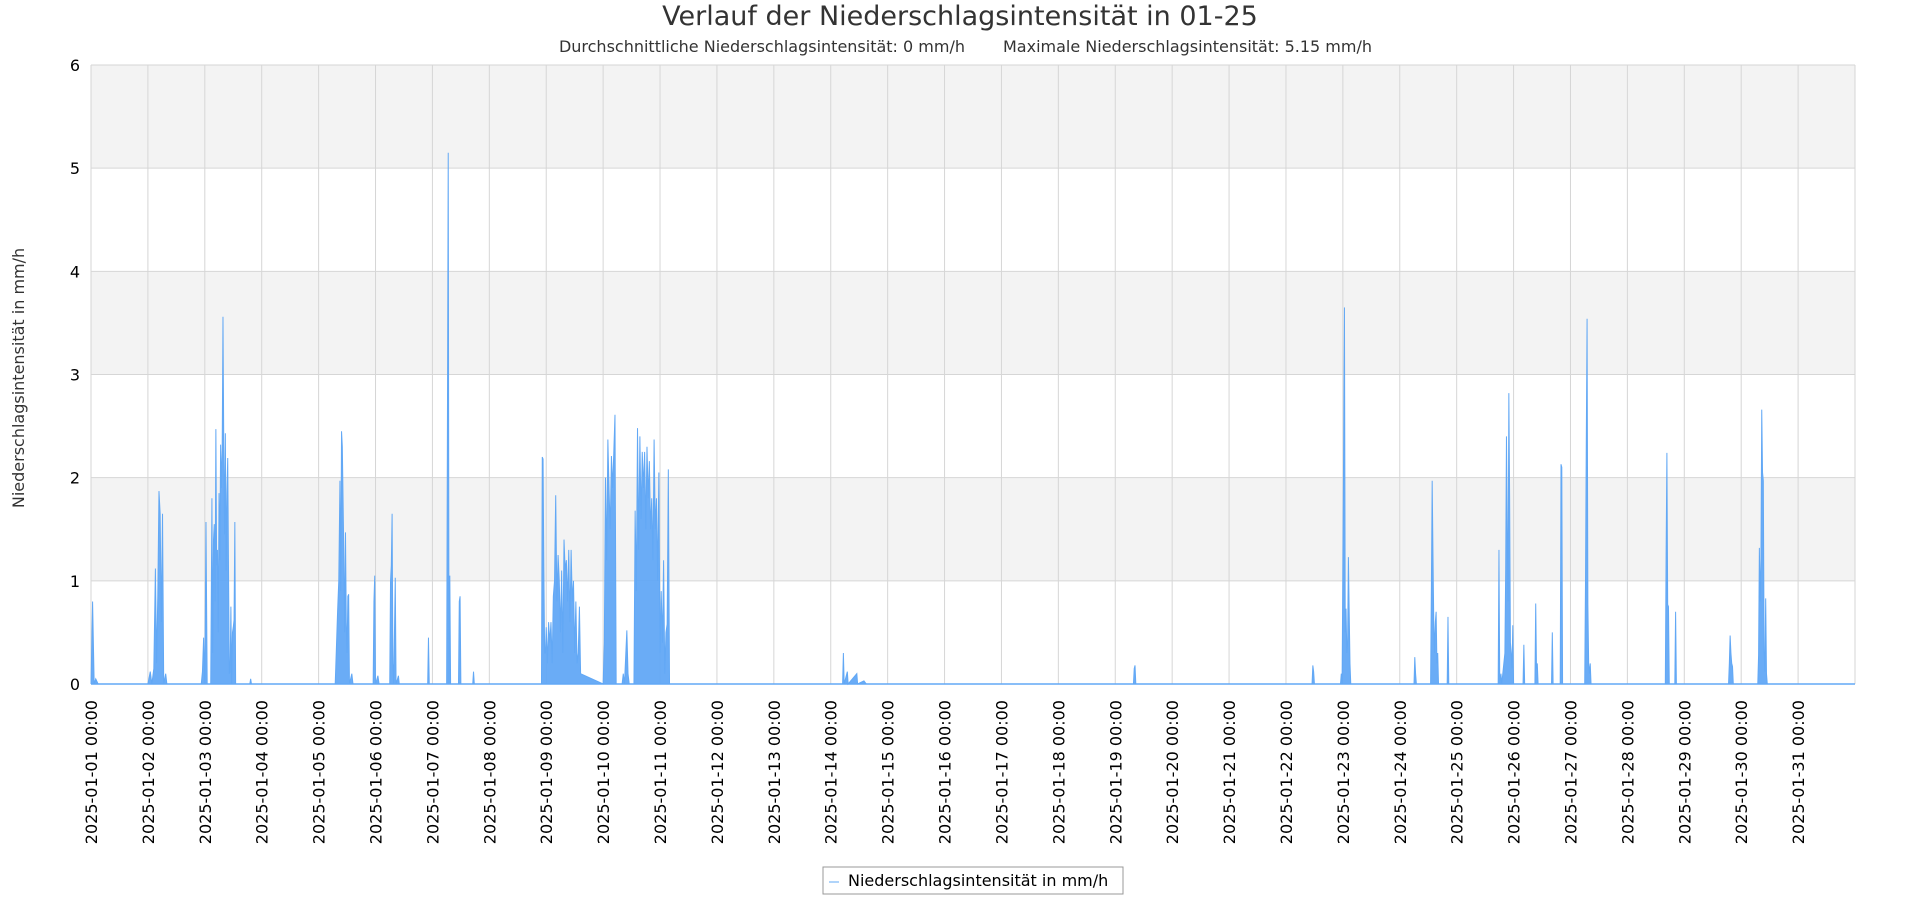 Image resolution: width=1920 pixels, height=900 pixels. Describe the element at coordinates (1741, 772) in the screenshot. I see `x-tick-label: 2025-01-30 00:00` at that location.